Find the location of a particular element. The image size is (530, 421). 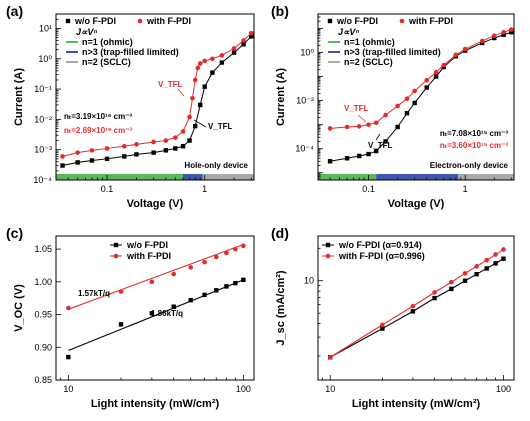

annotations: 1.57kT/q 1.86kT/q is located at coordinates (130, 303).